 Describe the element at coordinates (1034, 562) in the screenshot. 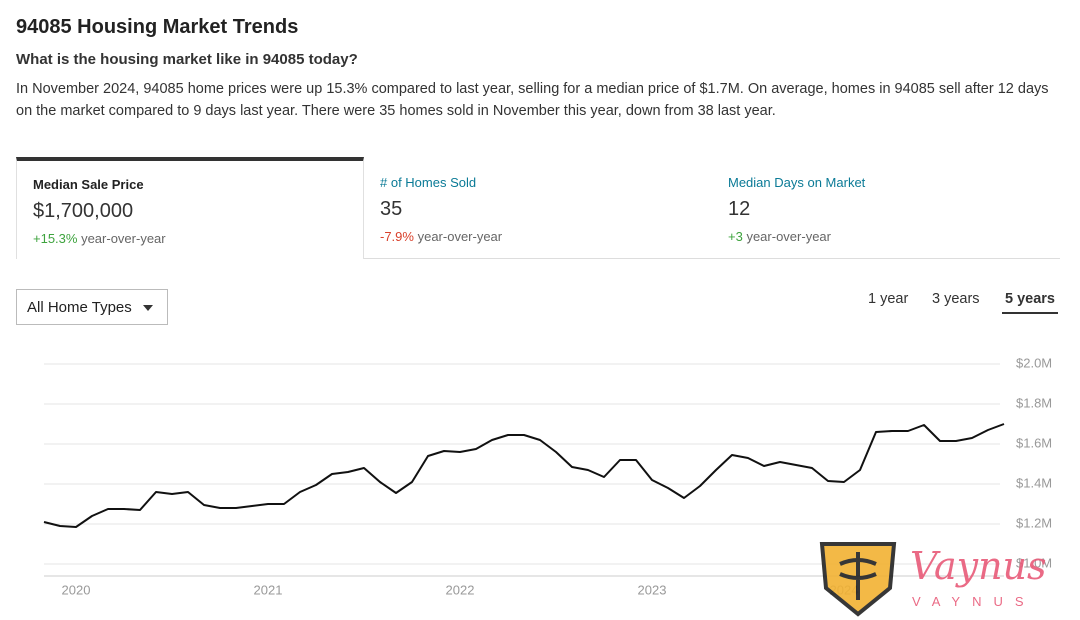

I see `y-tick-label: $1.0M` at that location.